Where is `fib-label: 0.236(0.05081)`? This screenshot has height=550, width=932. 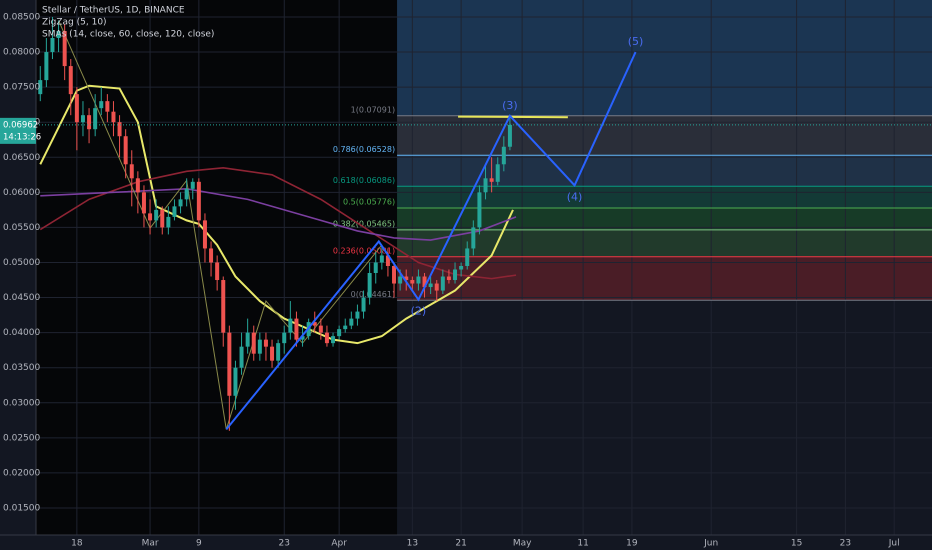 fib-label: 0.236(0.05081) is located at coordinates (364, 250).